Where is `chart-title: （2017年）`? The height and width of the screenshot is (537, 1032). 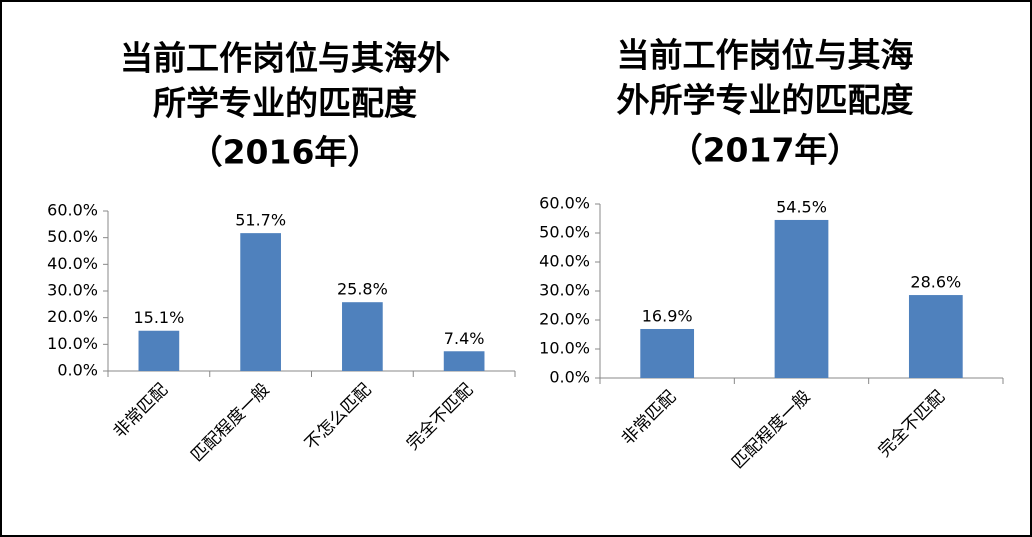
chart-title: （2017年） is located at coordinates (765, 150).